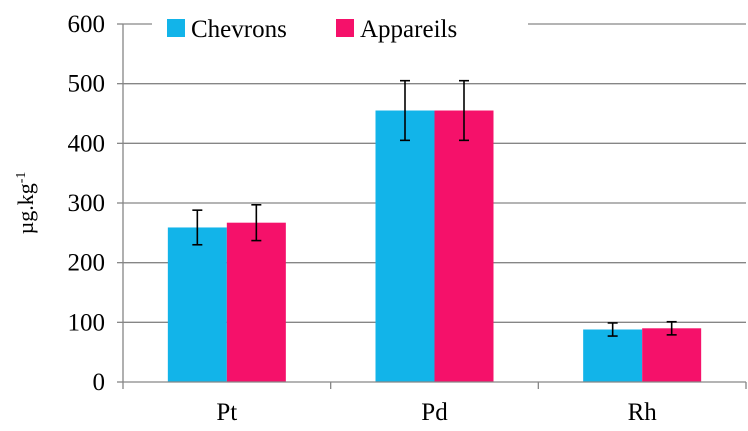  Describe the element at coordinates (99, 382) in the screenshot. I see `y-tick-label-0: 0` at that location.